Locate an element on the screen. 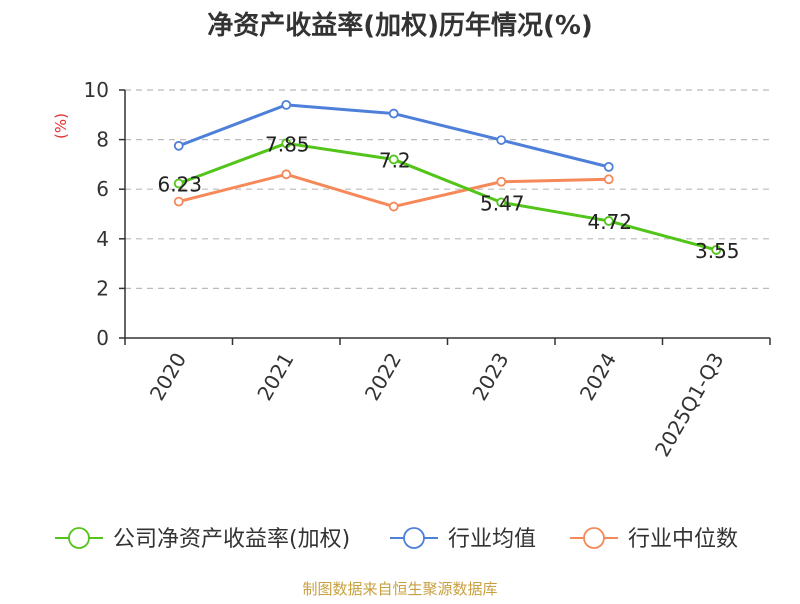  y-tick-label: 2 is located at coordinates (102, 288).